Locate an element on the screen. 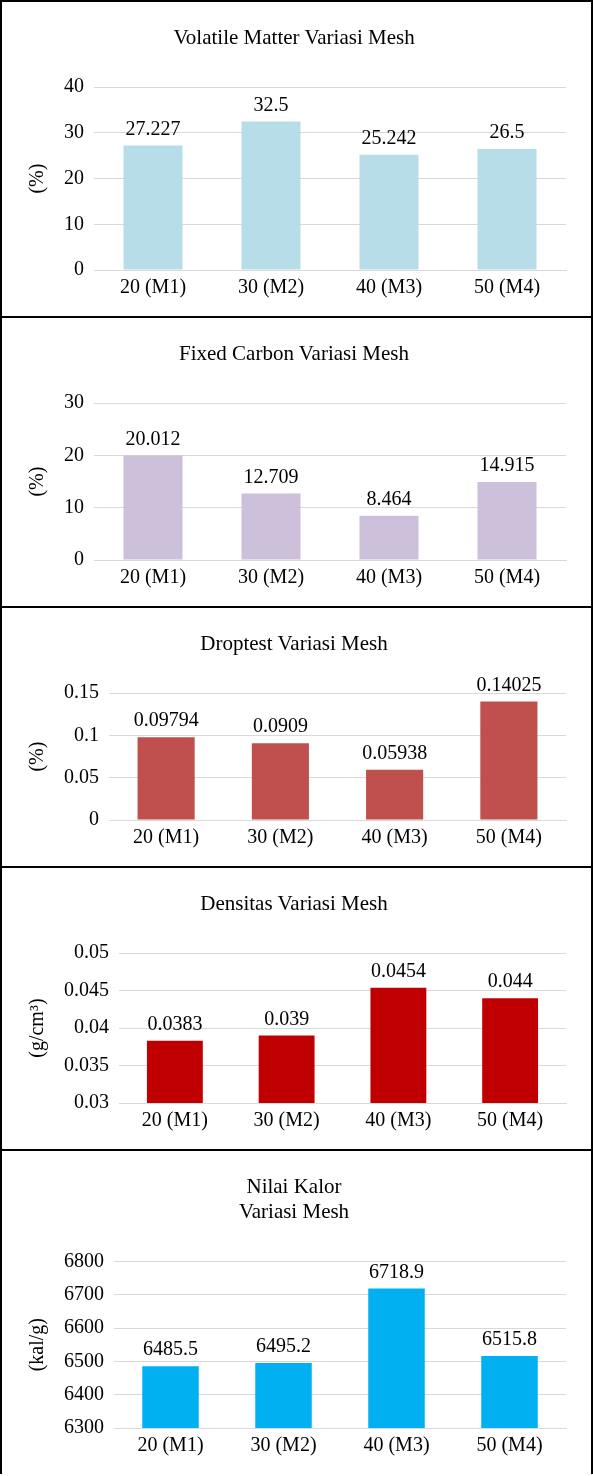  chart-title: Nilai Kalor Variasi Mesh is located at coordinates (294, 1199).